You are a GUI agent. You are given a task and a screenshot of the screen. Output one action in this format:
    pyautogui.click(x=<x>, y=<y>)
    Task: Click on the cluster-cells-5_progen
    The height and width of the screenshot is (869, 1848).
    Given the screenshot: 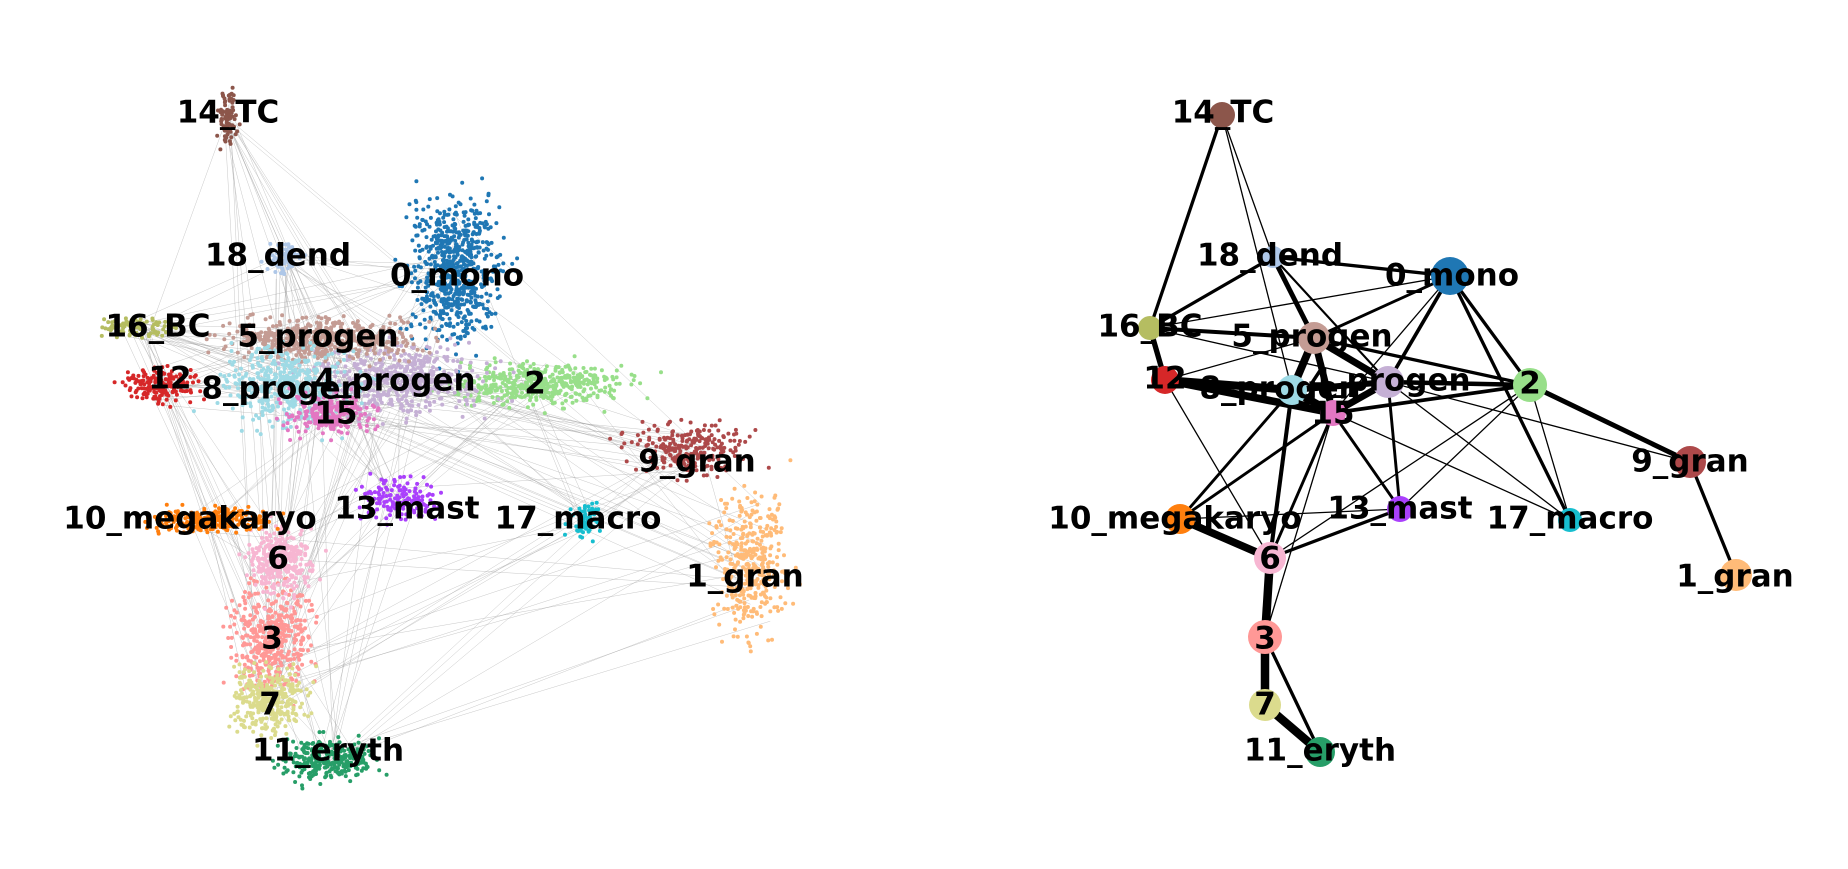 What is the action you would take?
    pyautogui.click(x=322, y=340)
    